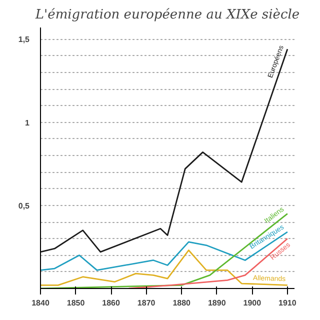 The width and height of the screenshot is (320, 320). What do you see at coordinates (27, 123) in the screenshot?
I see `y-tick-label: 1` at bounding box center [27, 123].